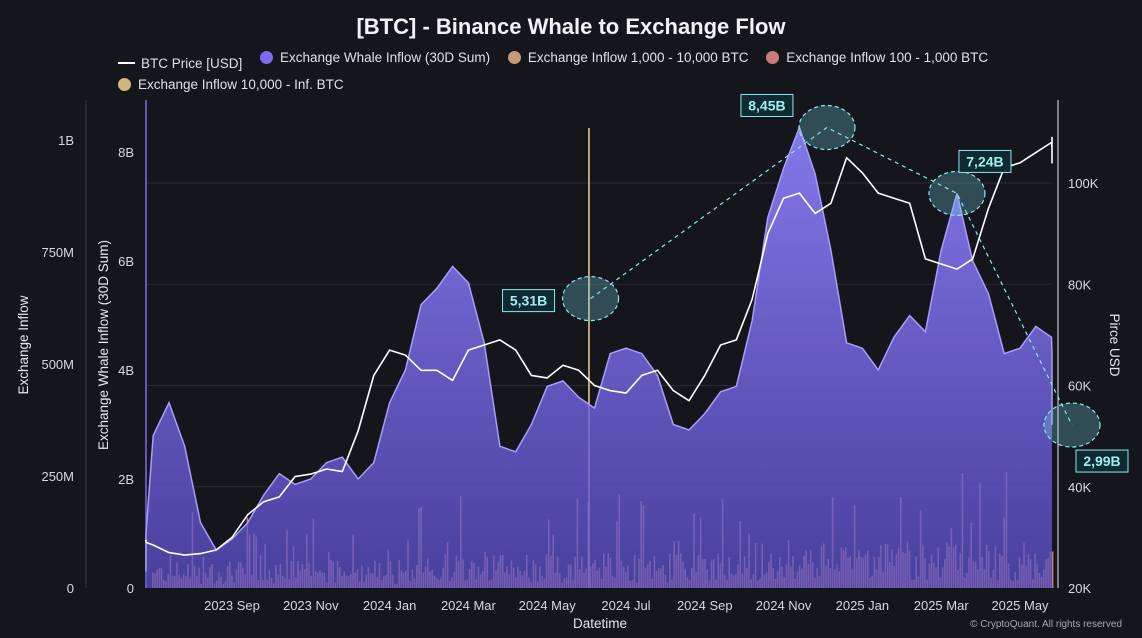 The width and height of the screenshot is (1142, 638). I want to click on x-tick-label: 2024 Nov, so click(784, 605).